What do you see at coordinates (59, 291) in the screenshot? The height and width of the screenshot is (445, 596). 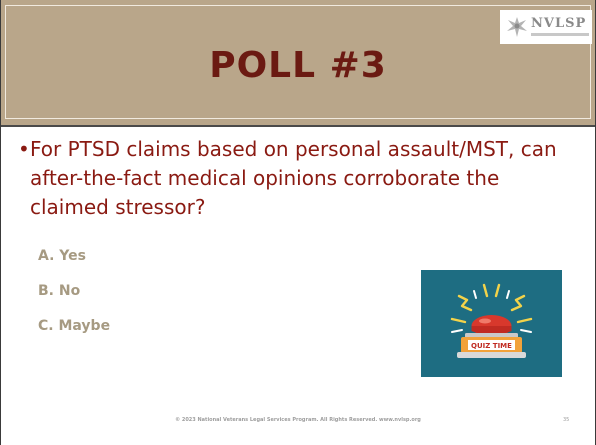 I see `option-b: B. No` at bounding box center [59, 291].